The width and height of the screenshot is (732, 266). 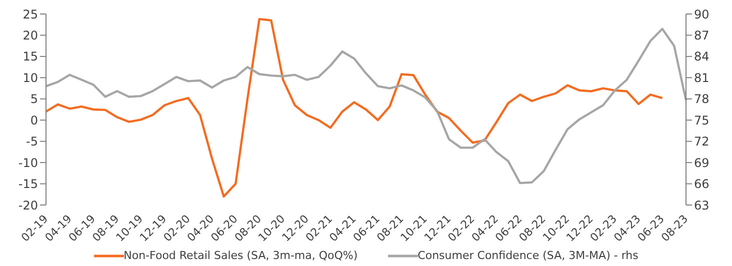 I want to click on y2-tick-label: 72, so click(x=702, y=141).